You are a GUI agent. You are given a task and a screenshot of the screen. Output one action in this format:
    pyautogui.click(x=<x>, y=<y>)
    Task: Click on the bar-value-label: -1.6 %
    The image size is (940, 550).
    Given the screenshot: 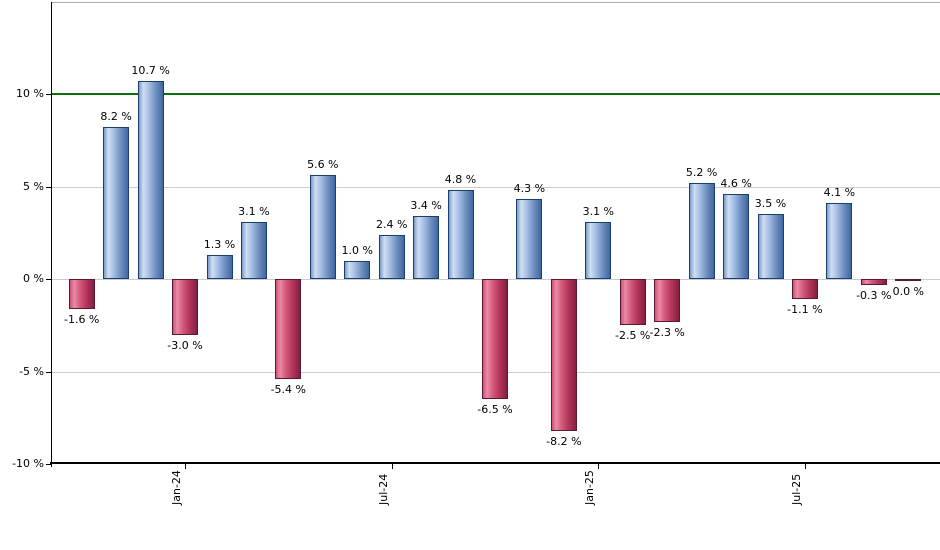 What is the action you would take?
    pyautogui.click(x=81, y=319)
    